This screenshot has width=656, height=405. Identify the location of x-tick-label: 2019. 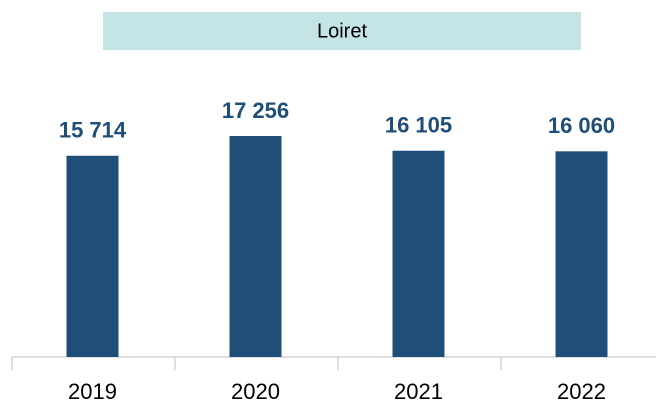
(92, 391).